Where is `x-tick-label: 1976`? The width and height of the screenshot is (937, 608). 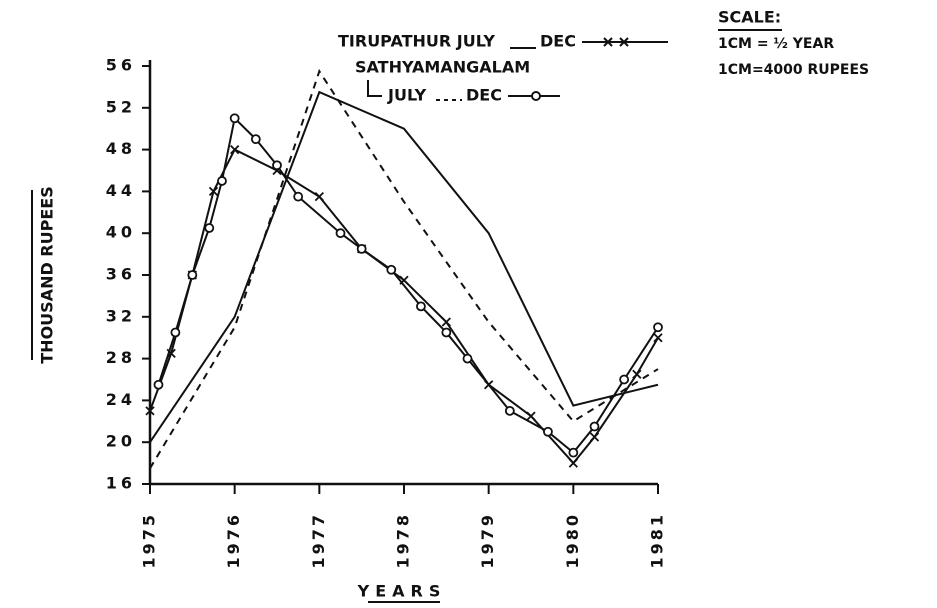
x-tick-label: 1976 is located at coordinates (233, 540).